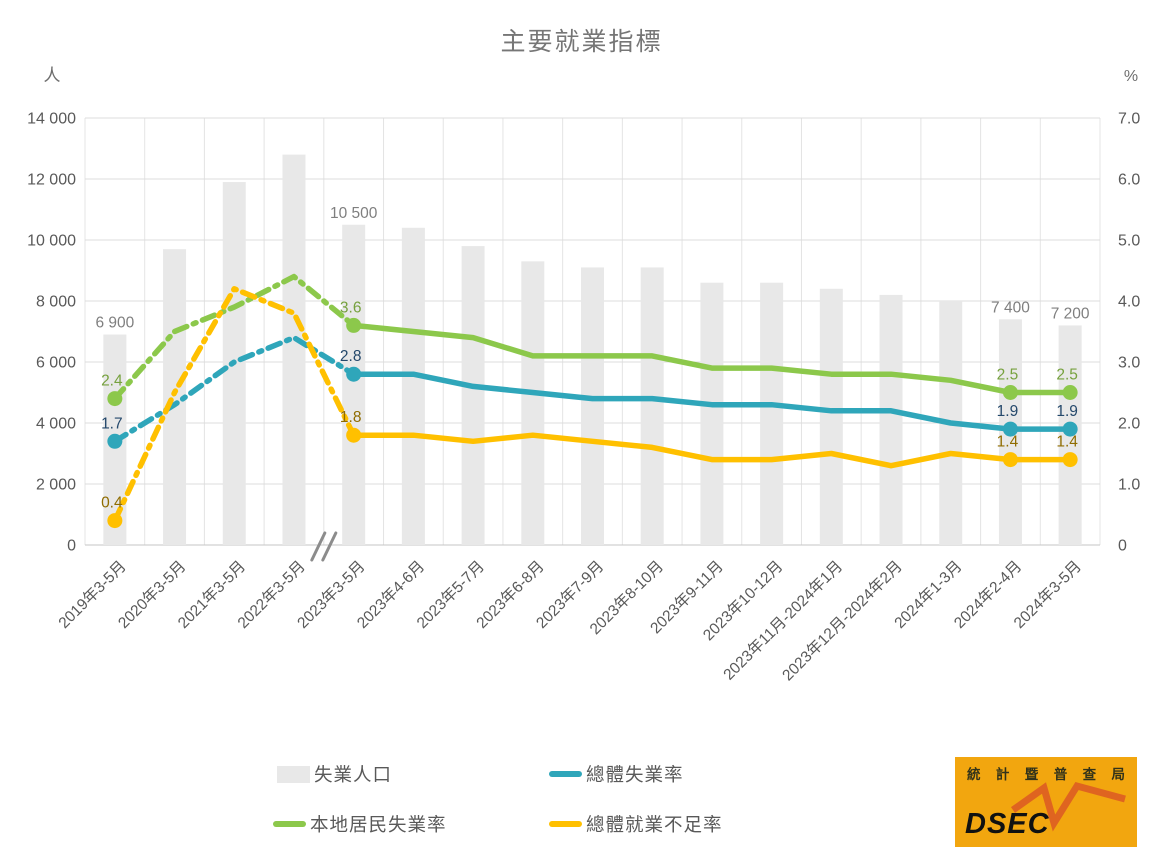 This screenshot has width=1163, height=852. I want to click on bar-2023年10-12月, so click(772, 413).